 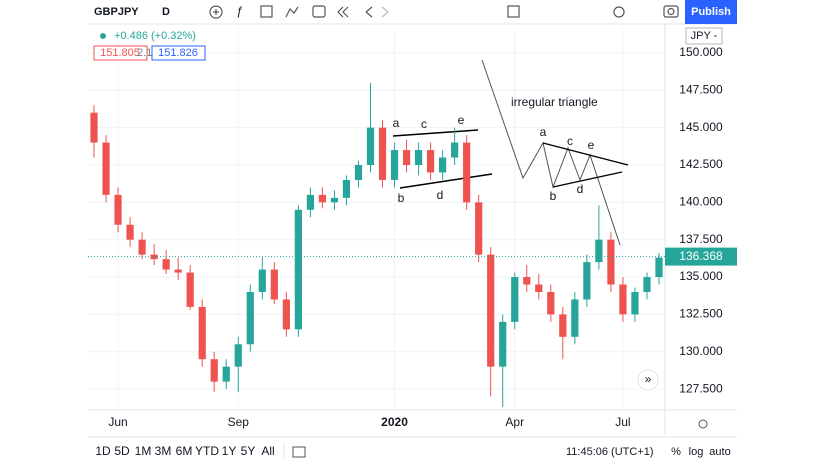 What do you see at coordinates (514, 422) in the screenshot?
I see `x-tick-label: Apr` at bounding box center [514, 422].